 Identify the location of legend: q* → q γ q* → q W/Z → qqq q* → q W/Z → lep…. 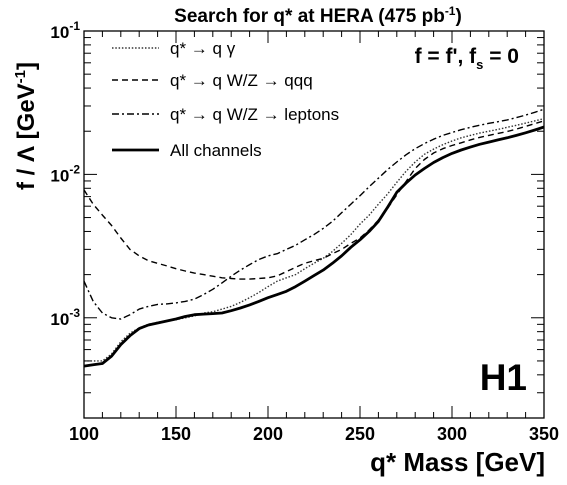
(225, 99).